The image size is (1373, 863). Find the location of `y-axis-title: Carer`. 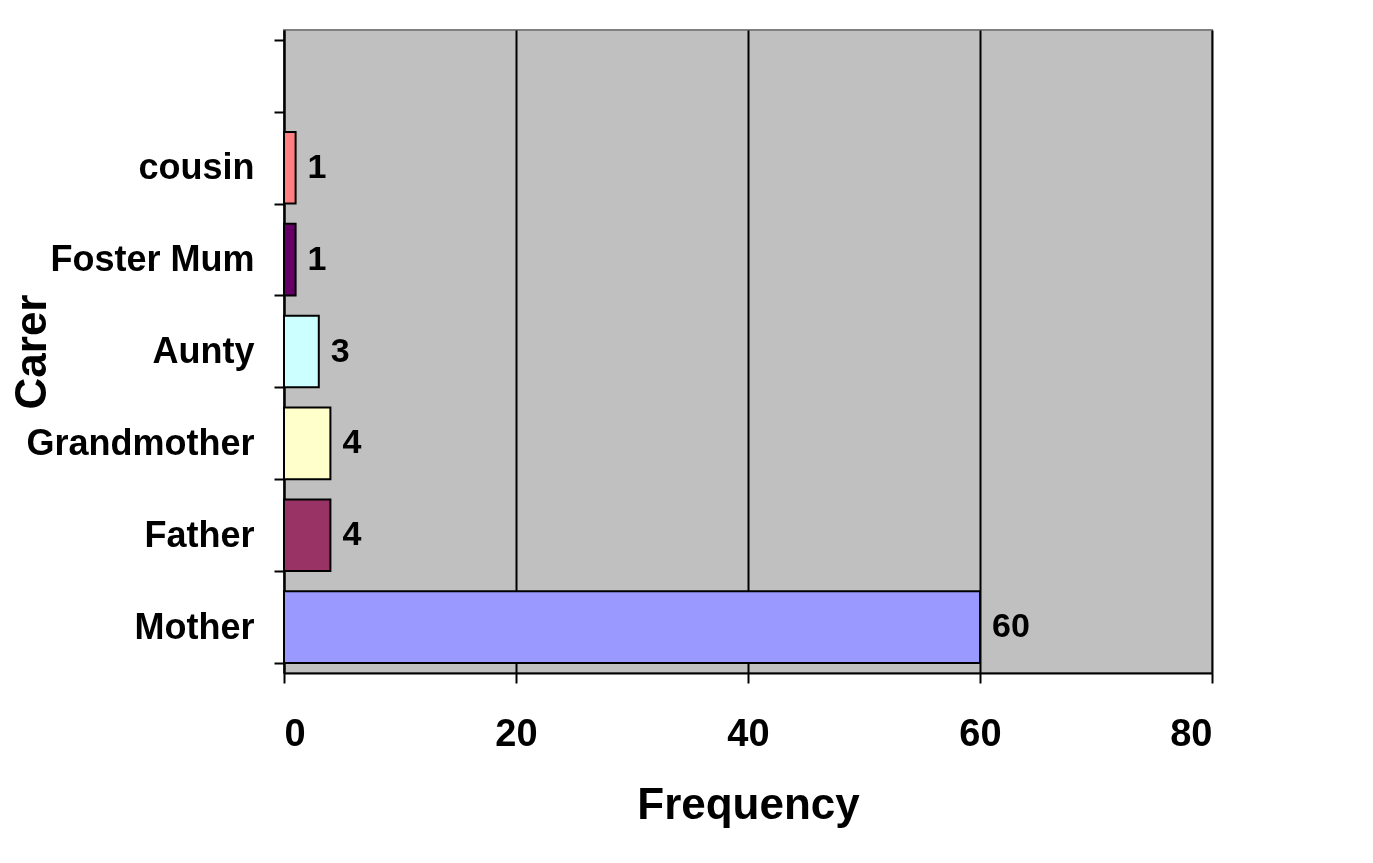

y-axis-title: Carer is located at coordinates (30, 352).